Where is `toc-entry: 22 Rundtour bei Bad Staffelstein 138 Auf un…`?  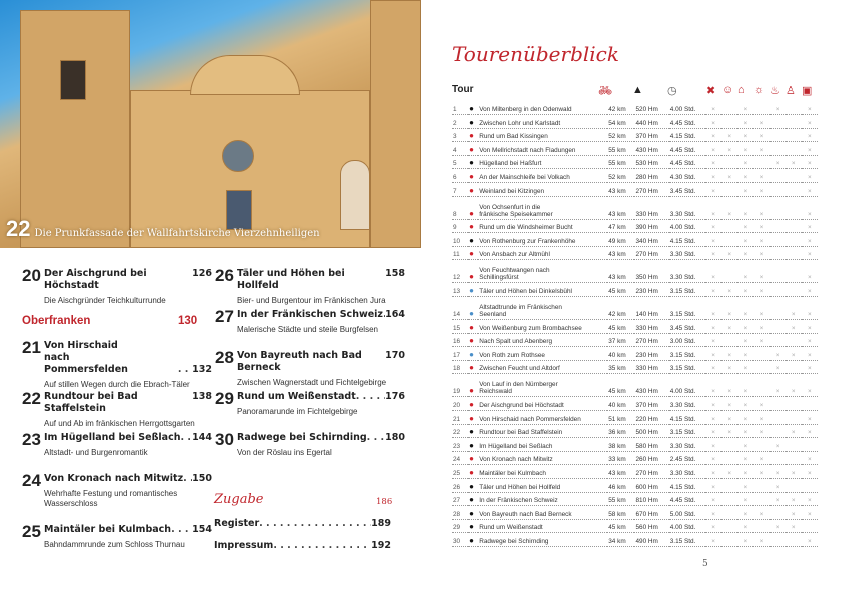 toc-entry: 22 Rundtour bei Bad Staffelstein 138 Auf un… is located at coordinates (117, 409).